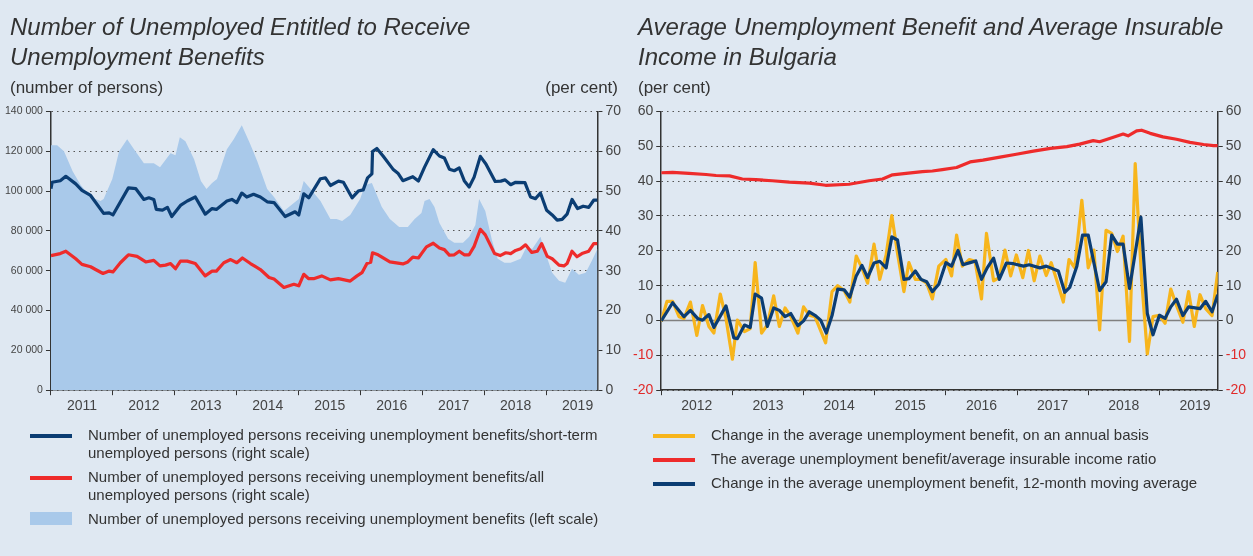 Image resolution: width=1253 pixels, height=556 pixels. I want to click on y-tick-label: 60 000, so click(27, 269).